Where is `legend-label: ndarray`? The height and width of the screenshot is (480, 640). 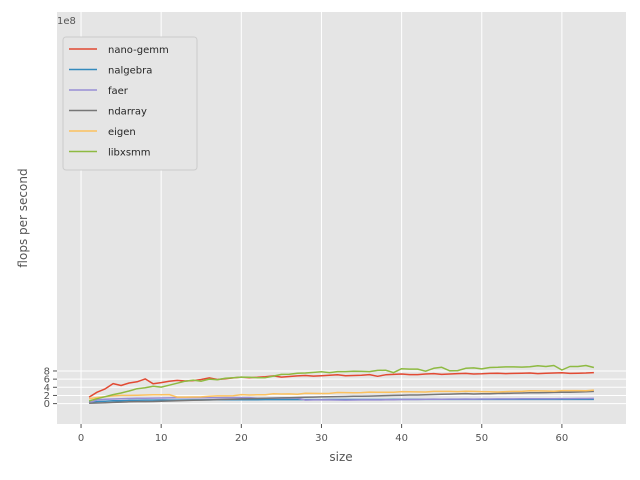 legend-label: ndarray is located at coordinates (127, 112).